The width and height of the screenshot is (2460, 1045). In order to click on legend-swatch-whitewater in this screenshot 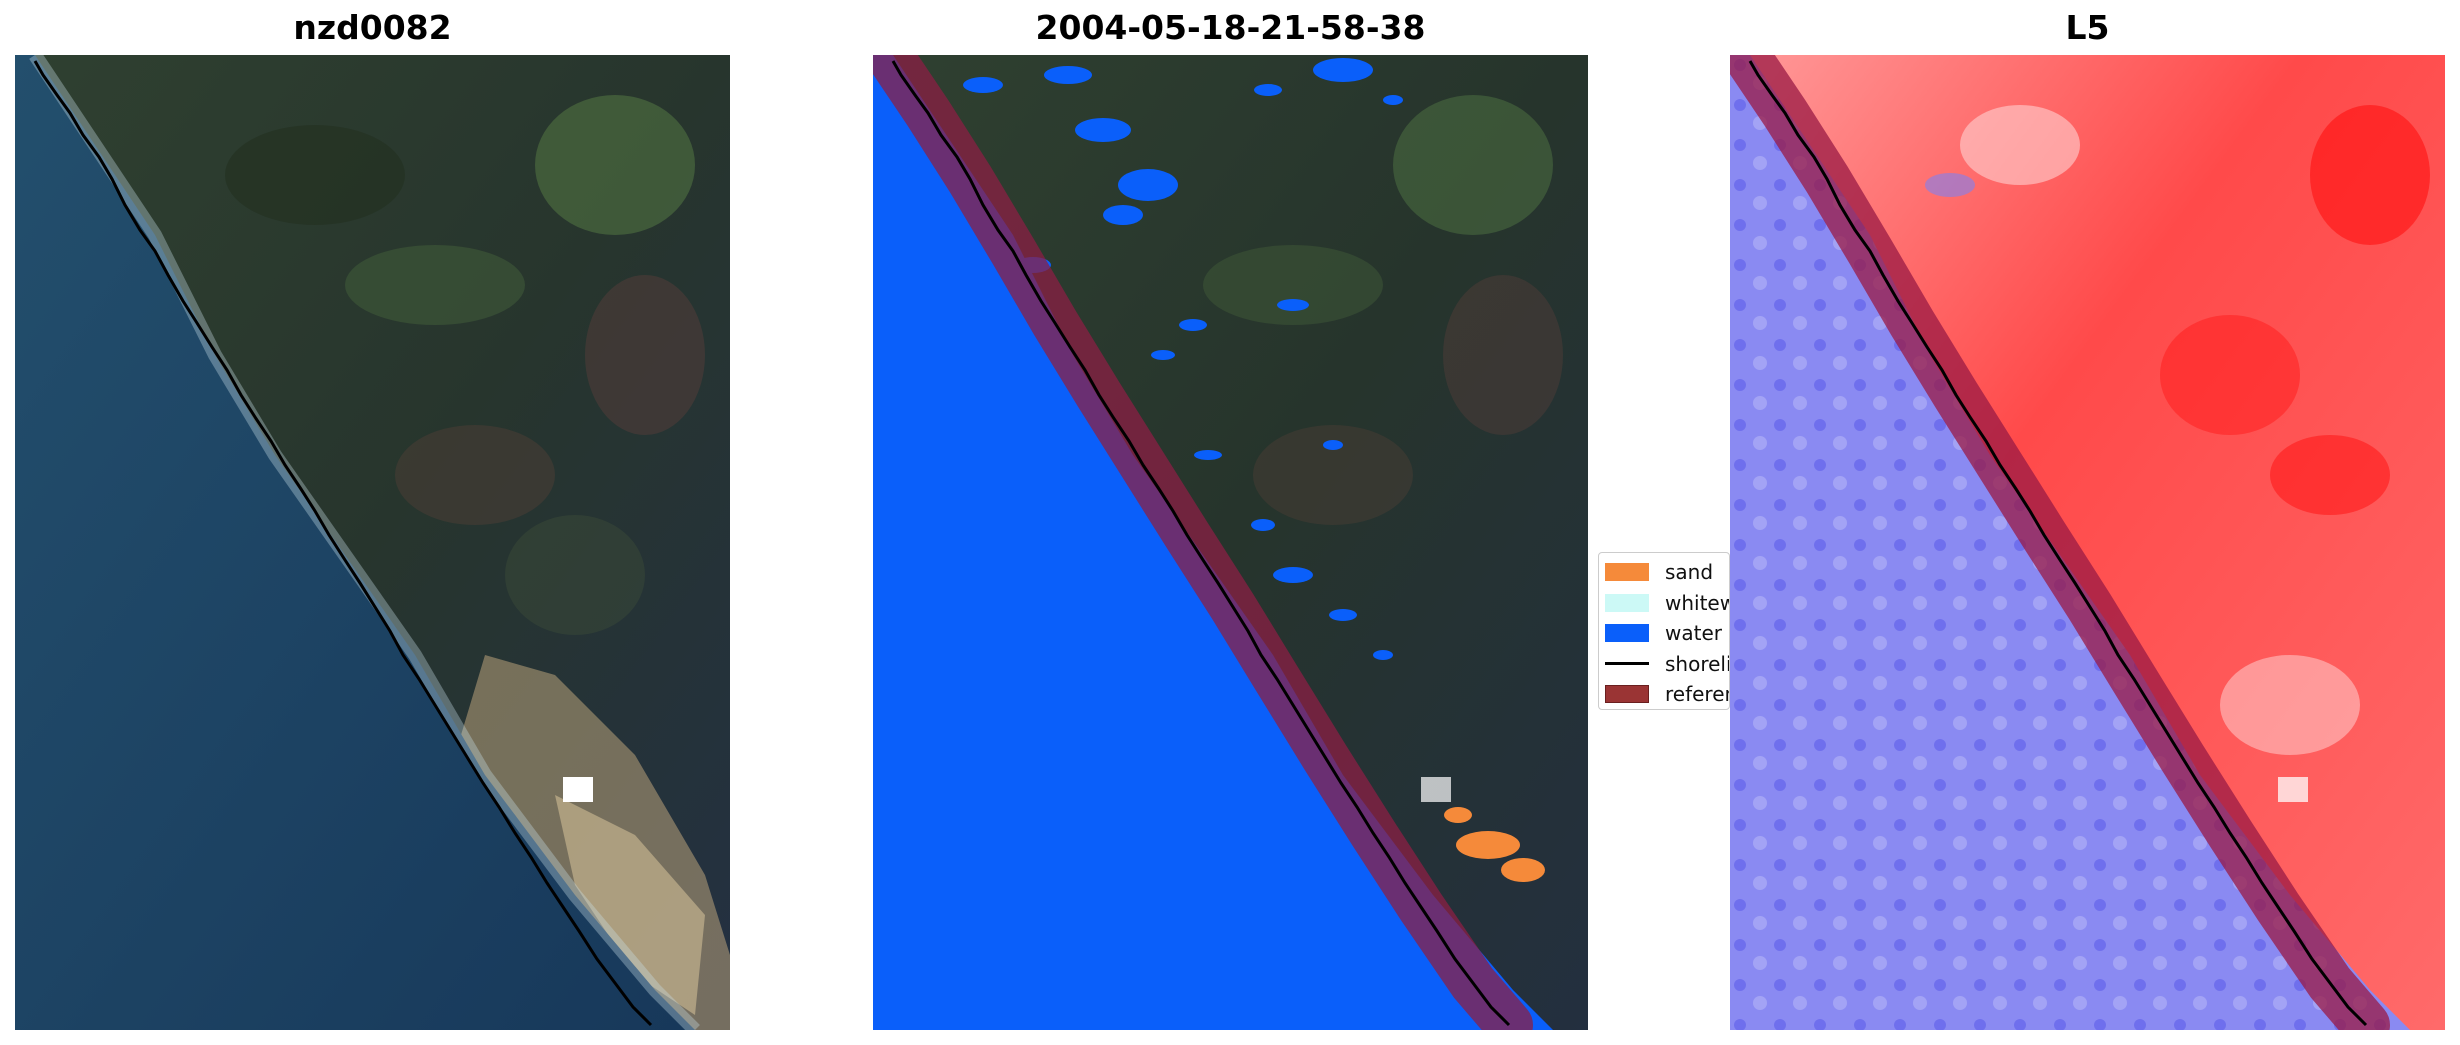, I will do `click(1627, 602)`.